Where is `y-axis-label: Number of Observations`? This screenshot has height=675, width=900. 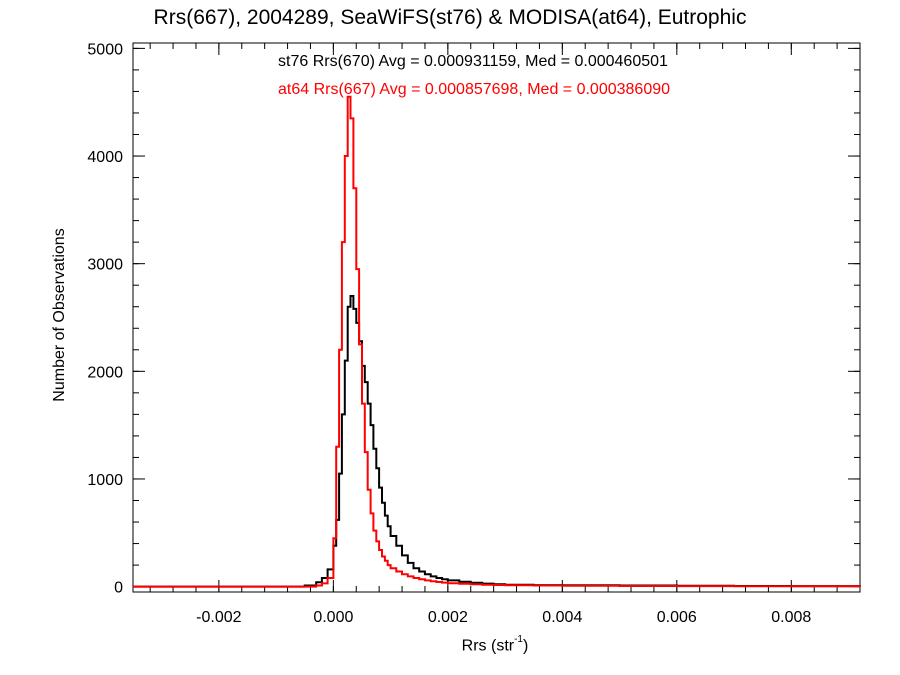 y-axis-label: Number of Observations is located at coordinates (59, 315).